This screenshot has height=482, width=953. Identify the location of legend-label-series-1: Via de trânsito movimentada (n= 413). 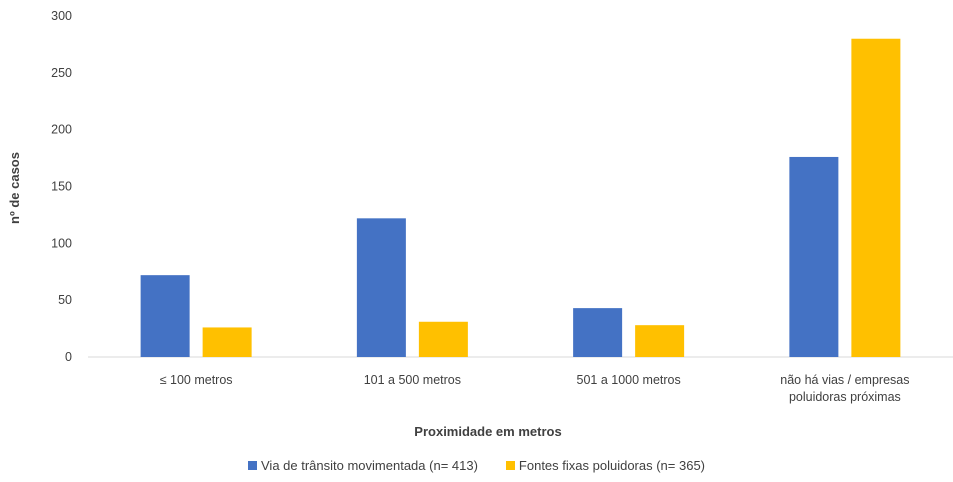
(369, 465).